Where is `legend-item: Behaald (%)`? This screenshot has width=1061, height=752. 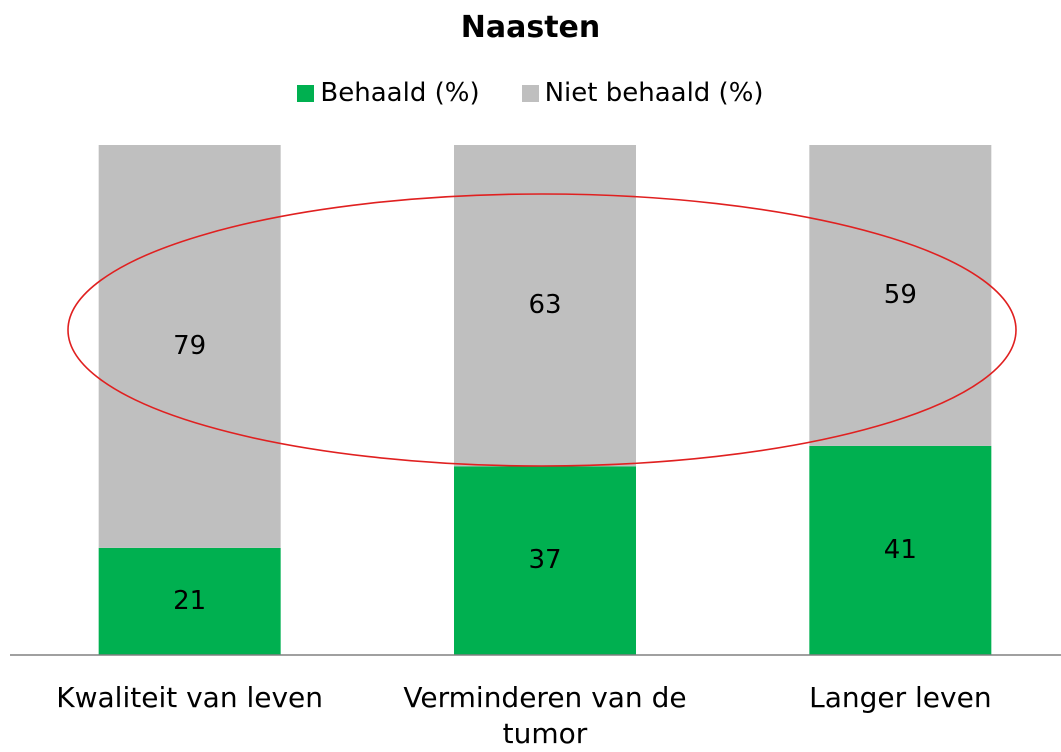
legend-item: Behaald (%) is located at coordinates (388, 93).